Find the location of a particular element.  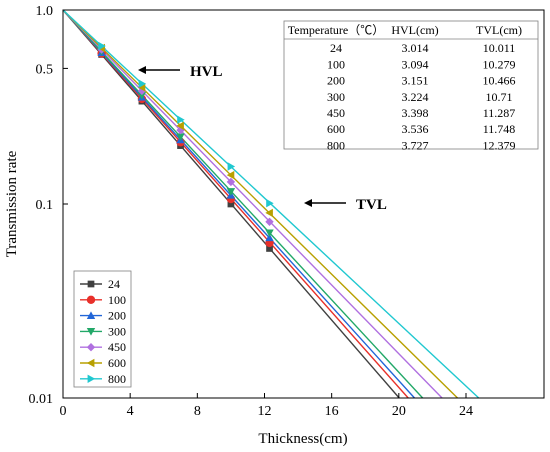

y-tick-label: 0.1 is located at coordinates (45, 205).